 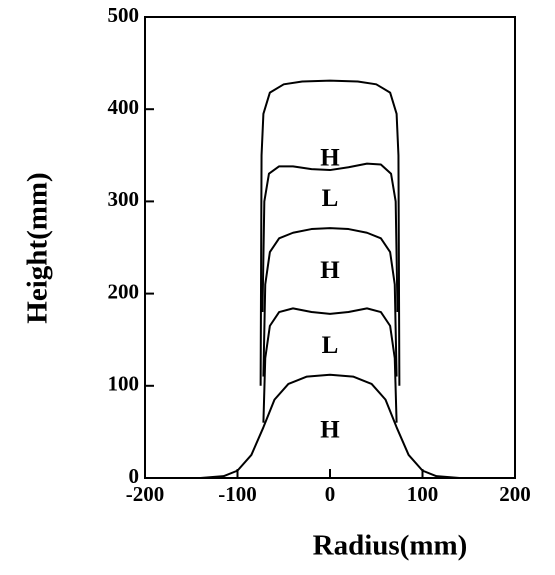 I want to click on x-axis-title: Radius(mm), so click(x=390, y=546).